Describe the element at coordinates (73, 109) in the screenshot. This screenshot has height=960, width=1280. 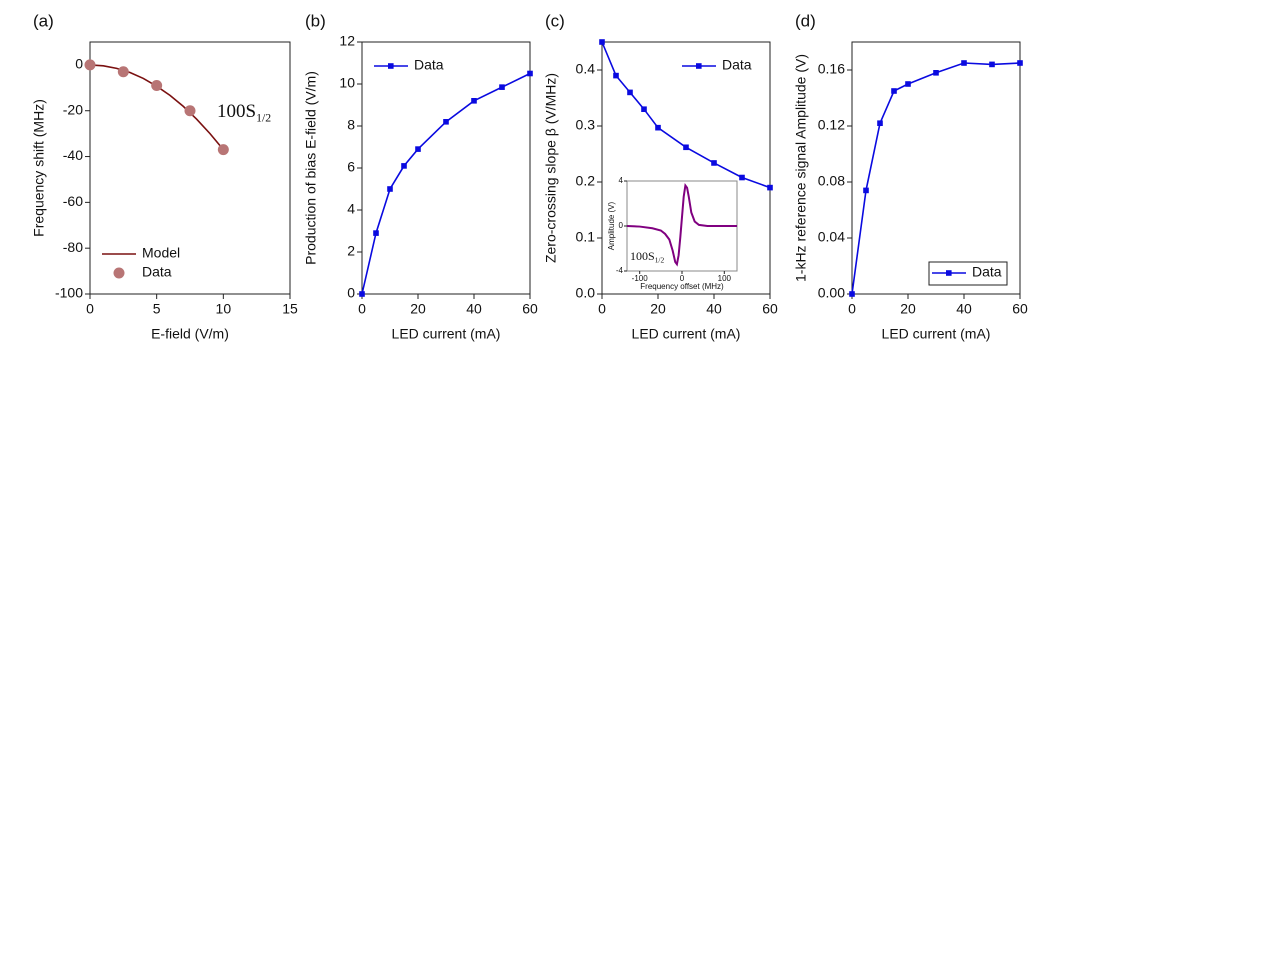
I see `y-tick-label: -20` at that location.